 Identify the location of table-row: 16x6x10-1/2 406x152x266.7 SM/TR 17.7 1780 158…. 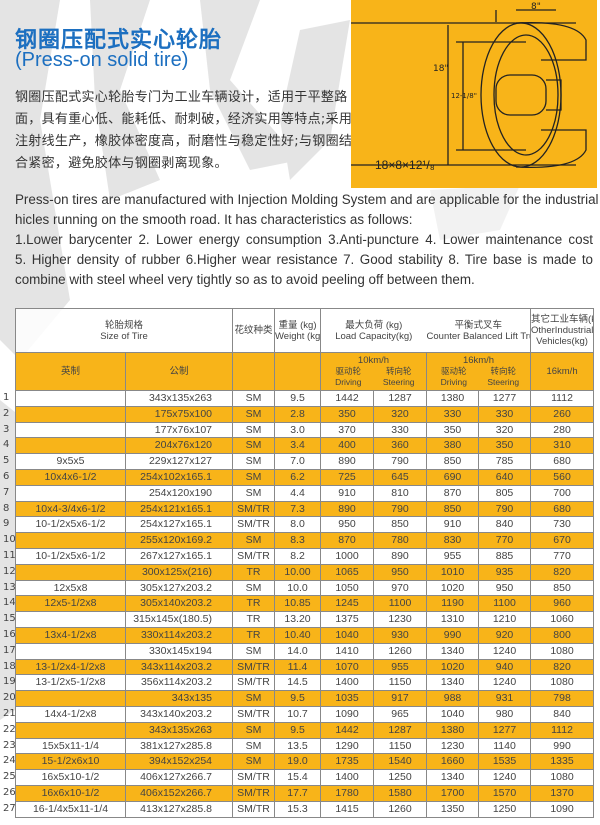
(305, 793).